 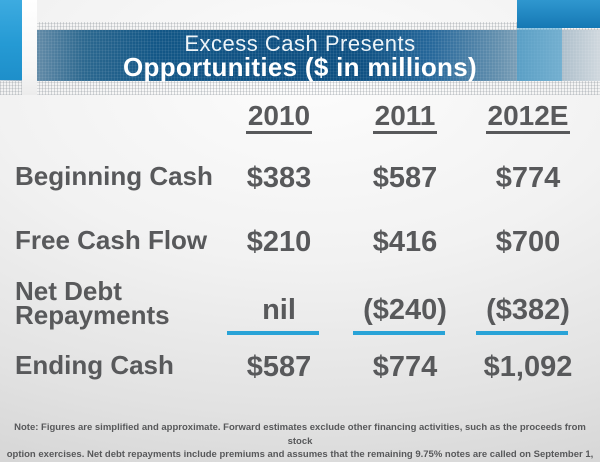 I want to click on column-header-2011: 2011, so click(x=405, y=117).